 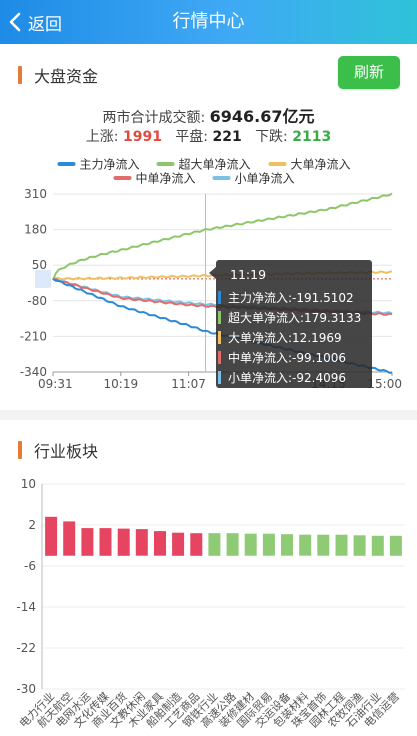 I want to click on turnover-line: 两市合计成交额: 6946.67亿元, so click(x=208, y=115).